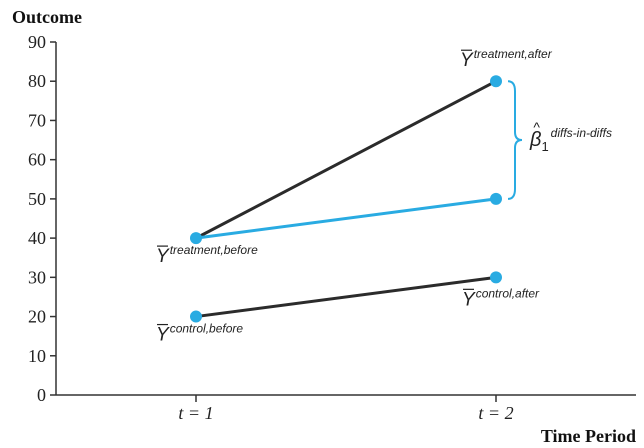 This screenshot has width=644, height=448. I want to click on brace-label-sup: diffs-in-diffs, so click(581, 133).